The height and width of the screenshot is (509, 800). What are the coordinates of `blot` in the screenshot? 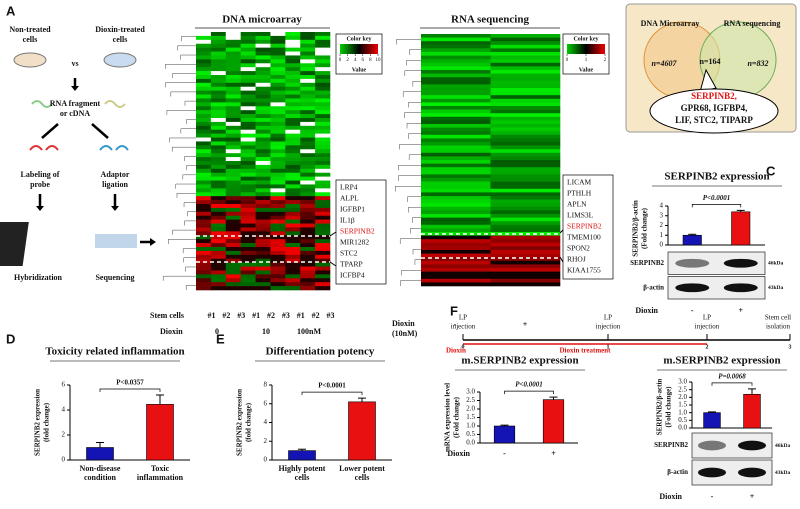 It's located at (716, 263).